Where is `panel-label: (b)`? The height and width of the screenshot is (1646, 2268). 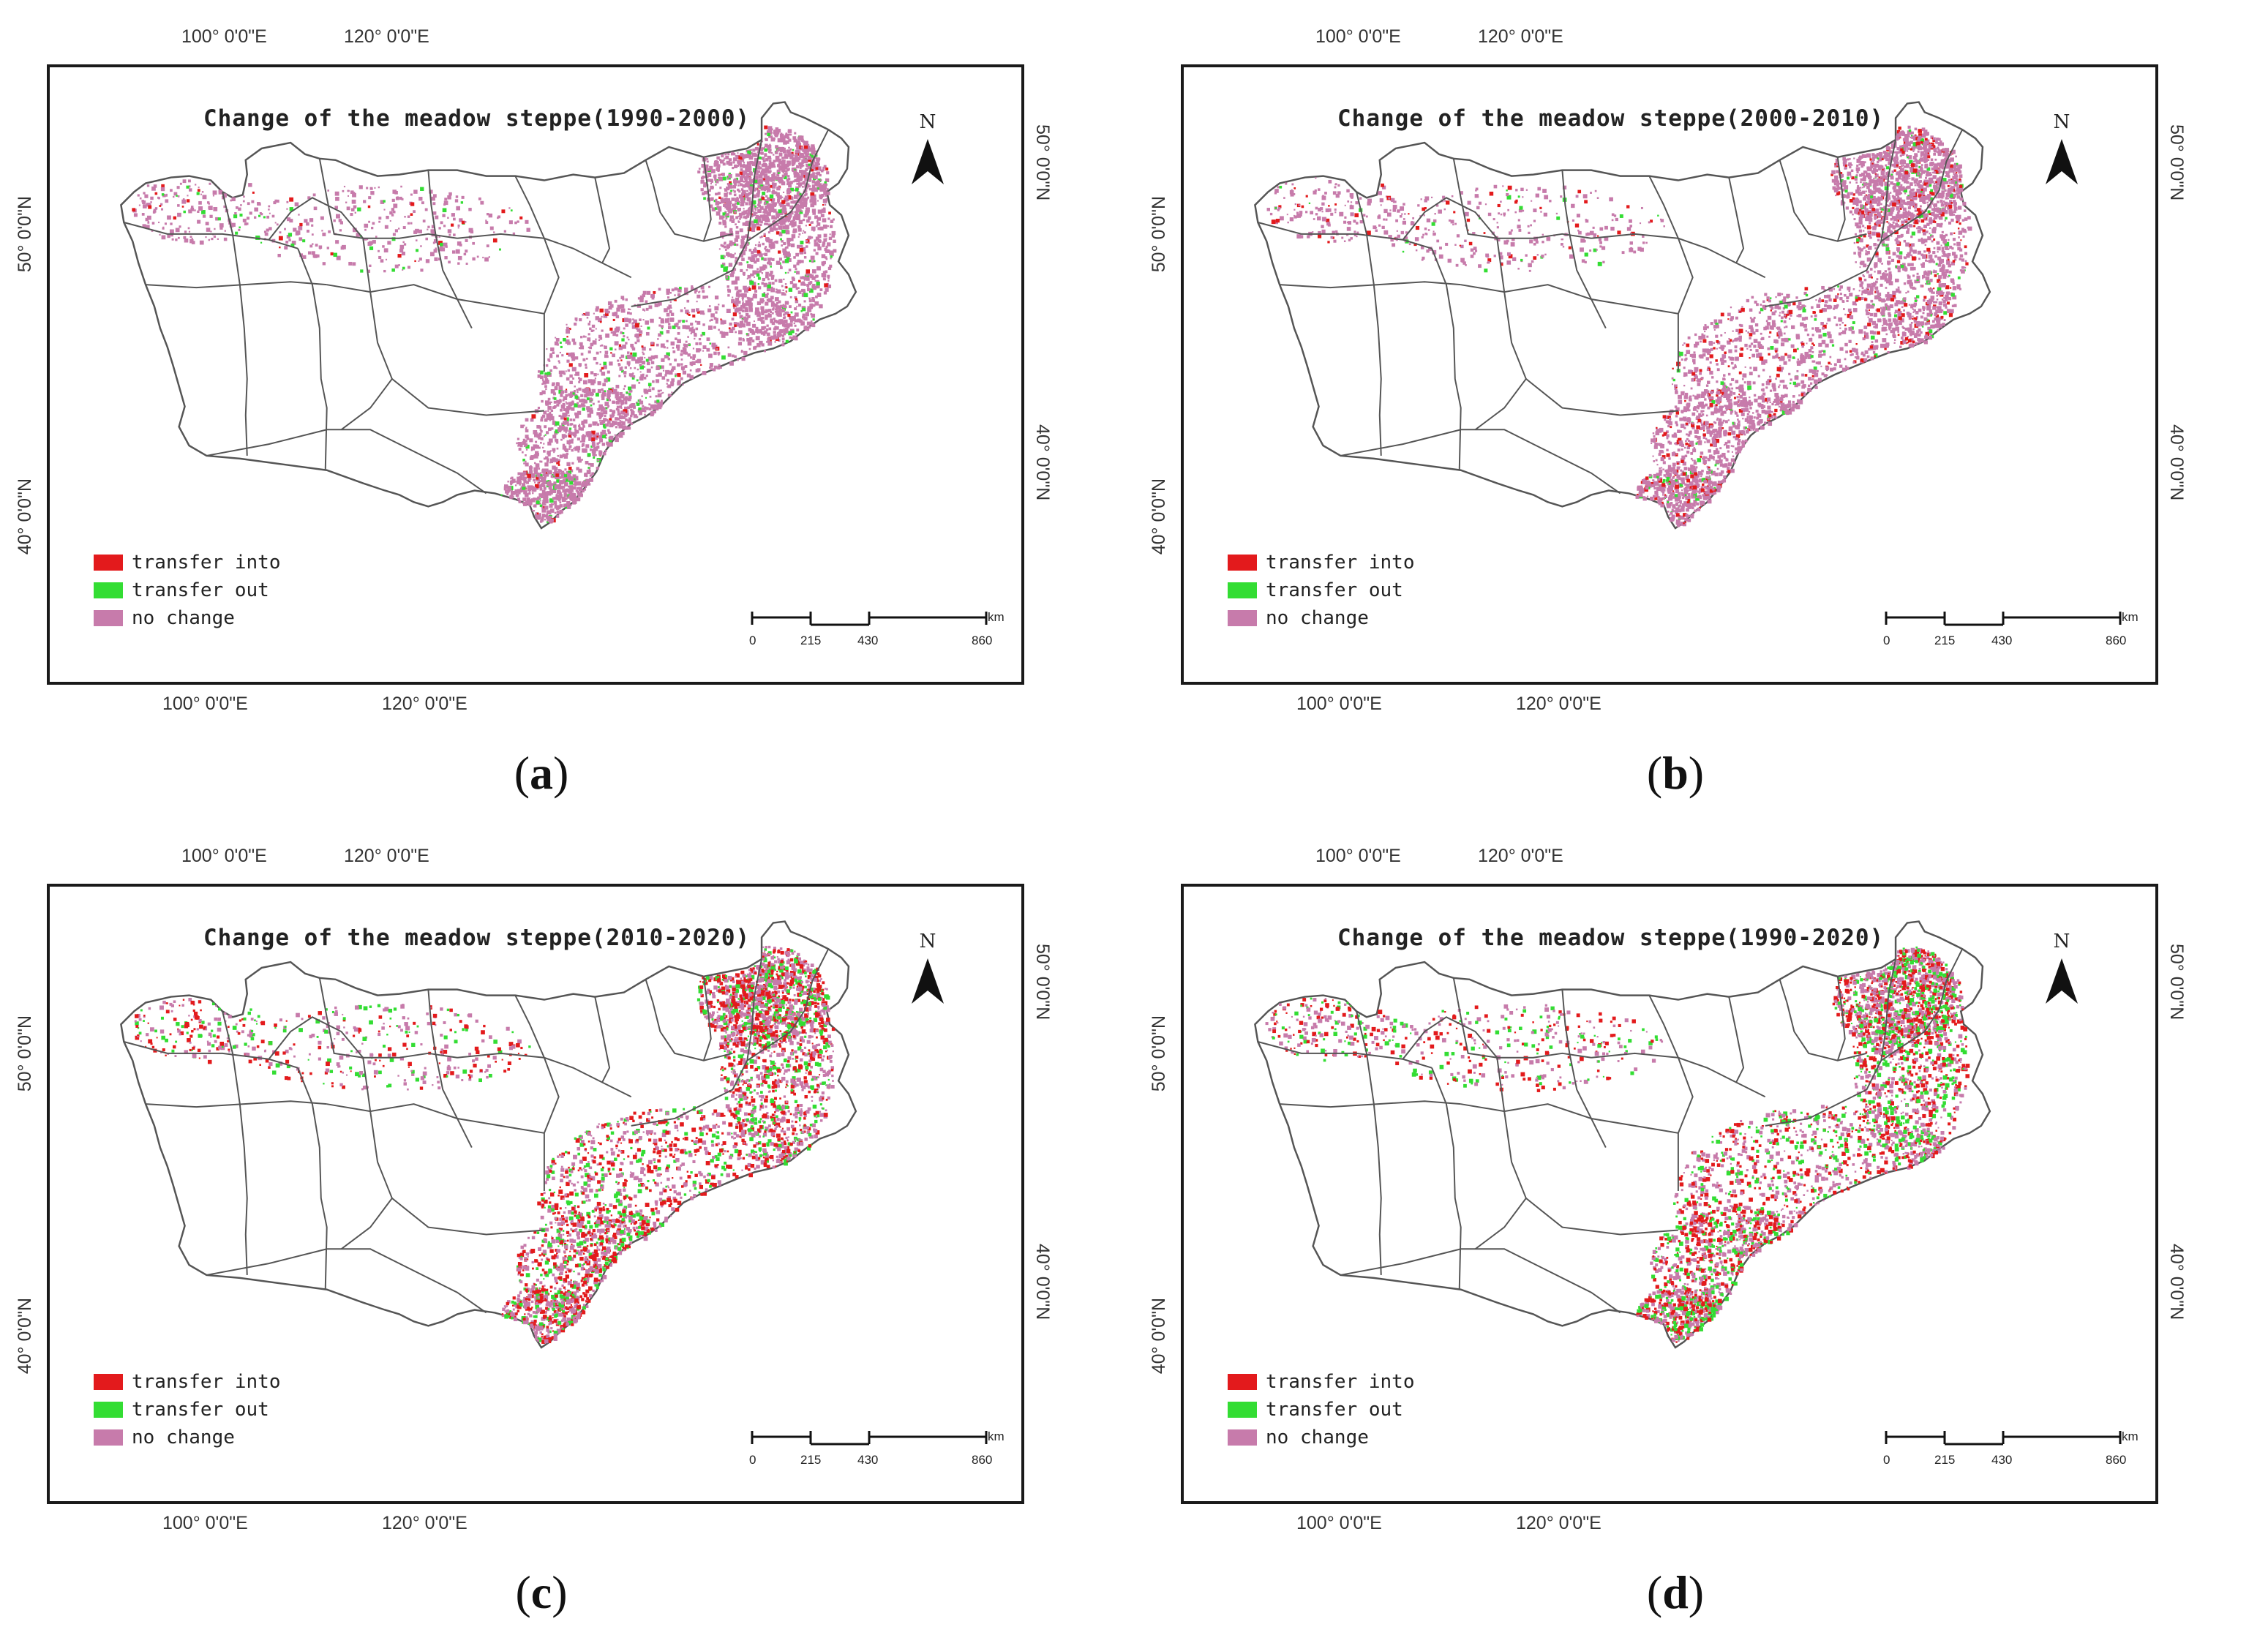
panel-label: (b) is located at coordinates (1675, 773).